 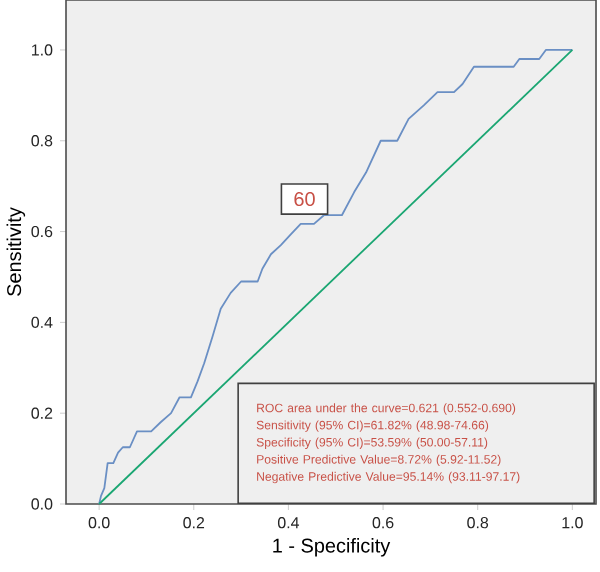 I want to click on y-axis-title: Sensitivity, so click(x=16, y=251).